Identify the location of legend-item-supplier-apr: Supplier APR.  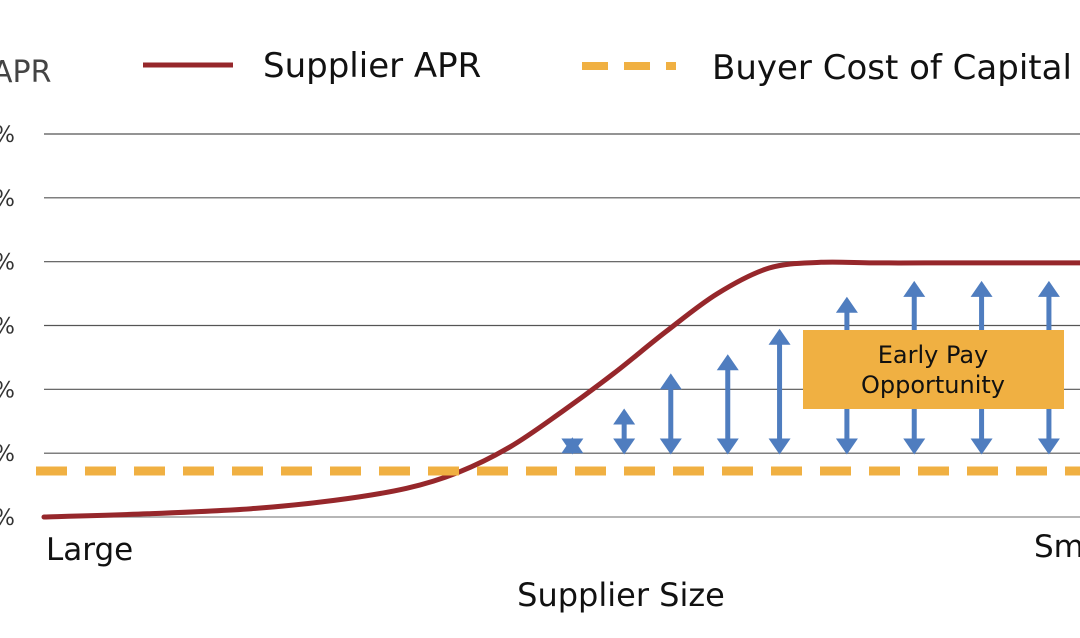
(312, 66).